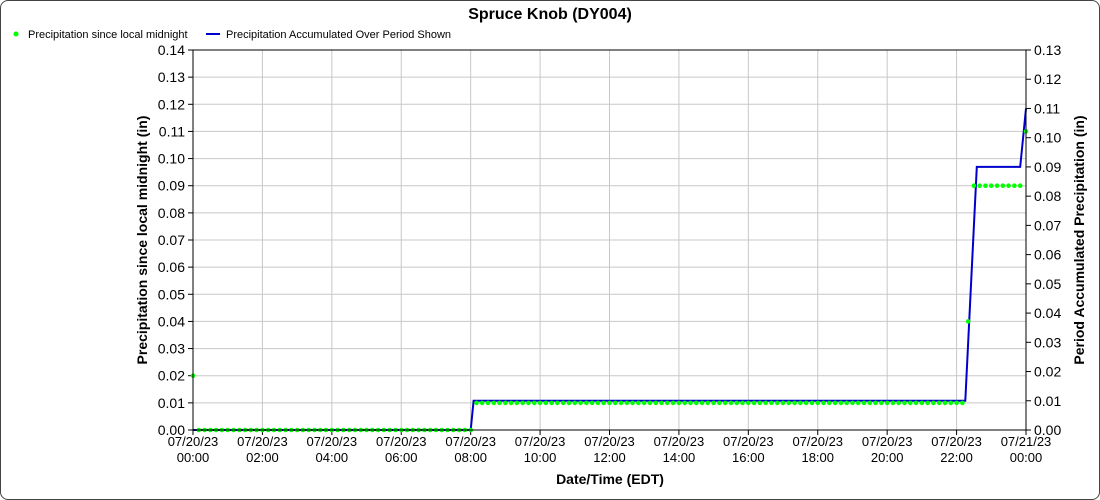  I want to click on left-tick-label: 0.02, so click(171, 376).